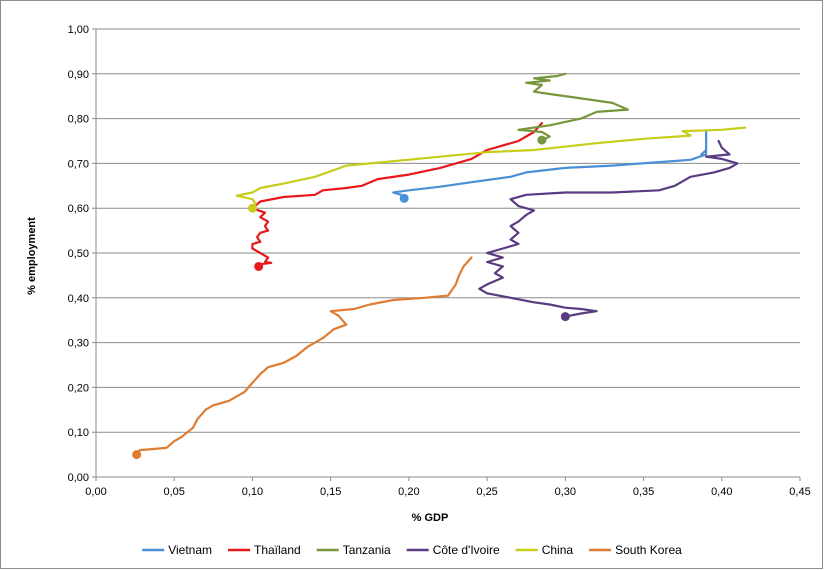 This screenshot has width=824, height=570. I want to click on x-tick-label: 0,20, so click(408, 492).